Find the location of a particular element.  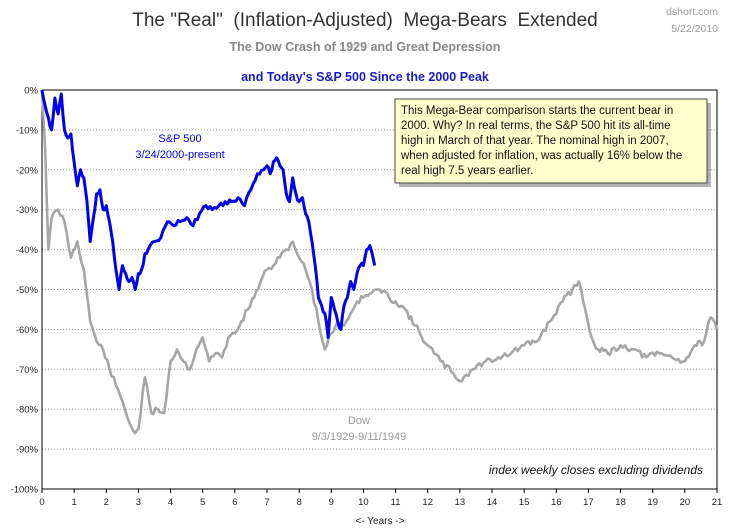

x-tick-label: 1 is located at coordinates (73, 502).